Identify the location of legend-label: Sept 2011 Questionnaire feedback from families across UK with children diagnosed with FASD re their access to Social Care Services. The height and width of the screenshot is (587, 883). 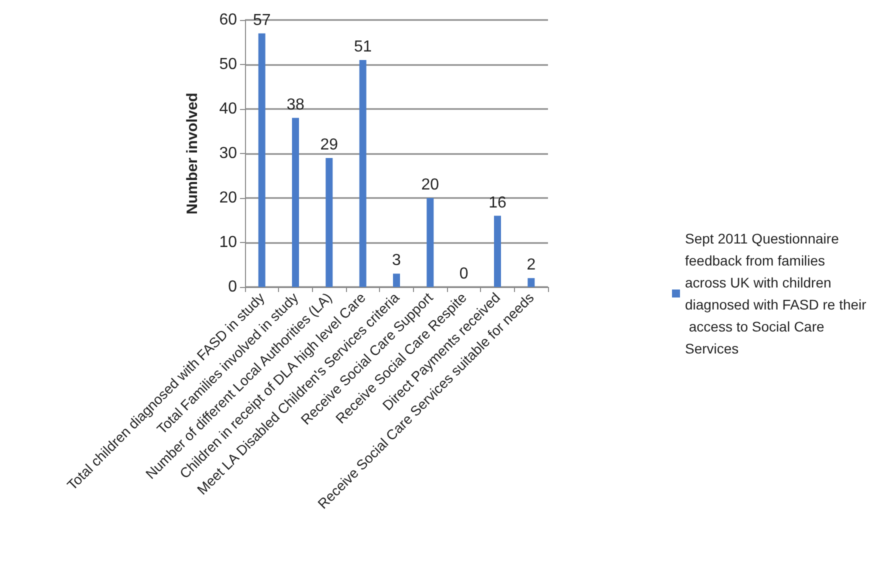
(776, 293).